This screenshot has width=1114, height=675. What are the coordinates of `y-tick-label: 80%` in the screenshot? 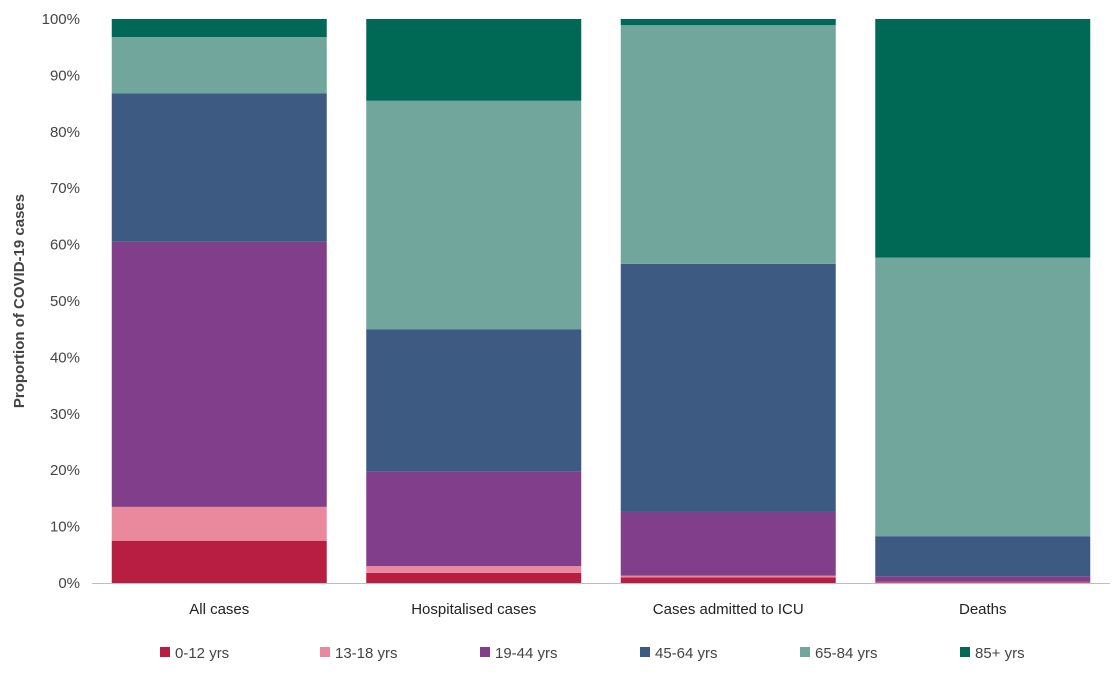 It's located at (65, 132).